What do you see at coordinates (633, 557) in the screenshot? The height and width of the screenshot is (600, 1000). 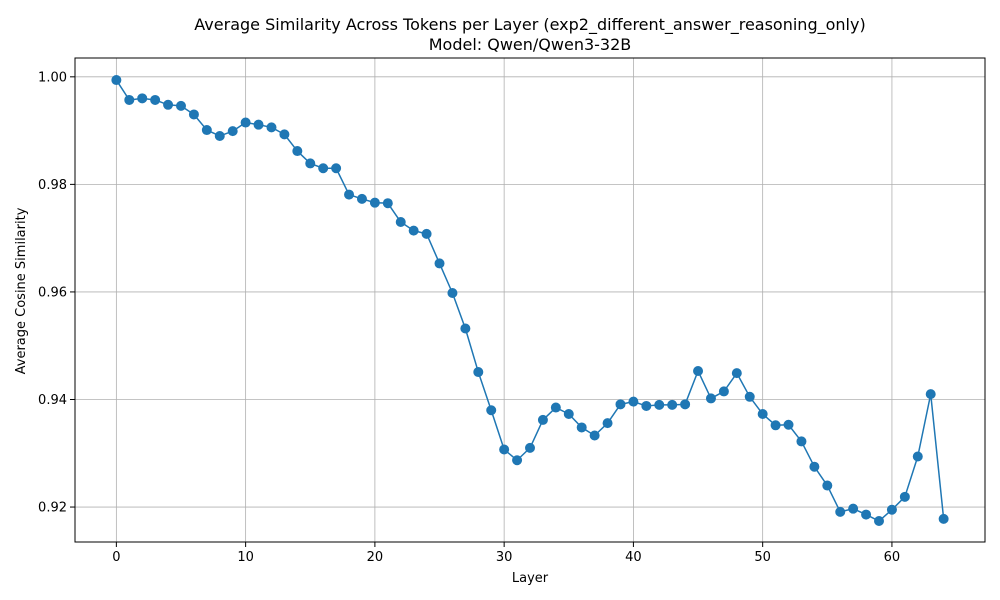 I see `x-tick-label: 40` at bounding box center [633, 557].